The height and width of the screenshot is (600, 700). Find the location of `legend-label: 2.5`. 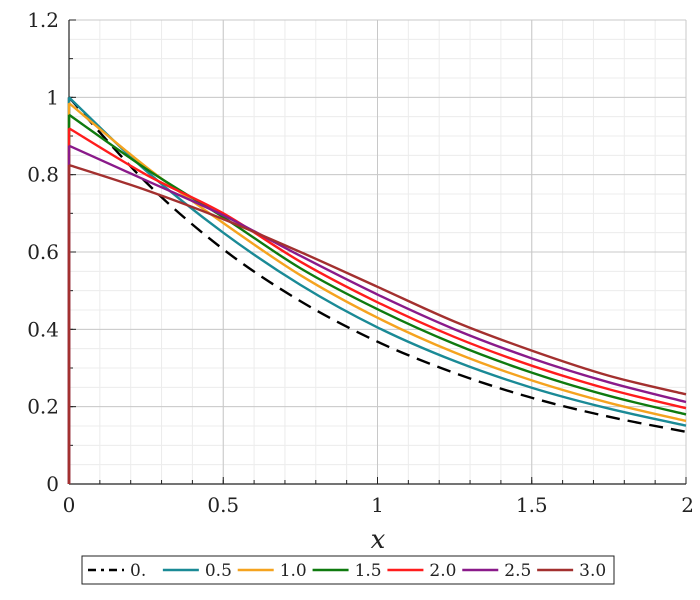

legend-label: 2.5 is located at coordinates (517, 571).